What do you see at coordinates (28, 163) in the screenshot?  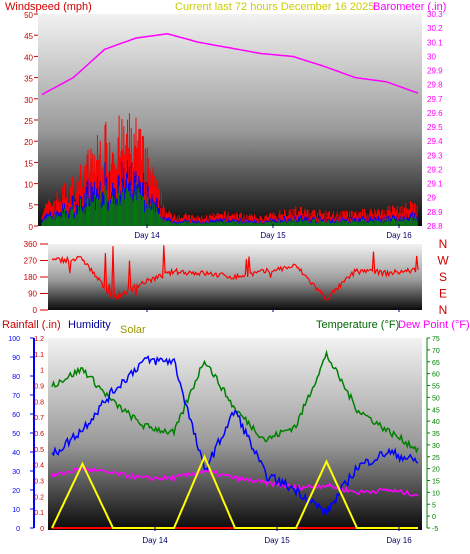 I see `wind-tick-label: 15` at bounding box center [28, 163].